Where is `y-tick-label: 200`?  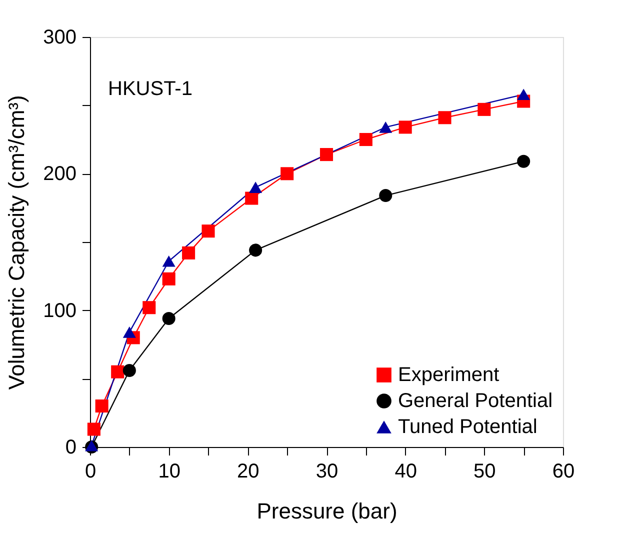 y-tick-label: 200 is located at coordinates (59, 174).